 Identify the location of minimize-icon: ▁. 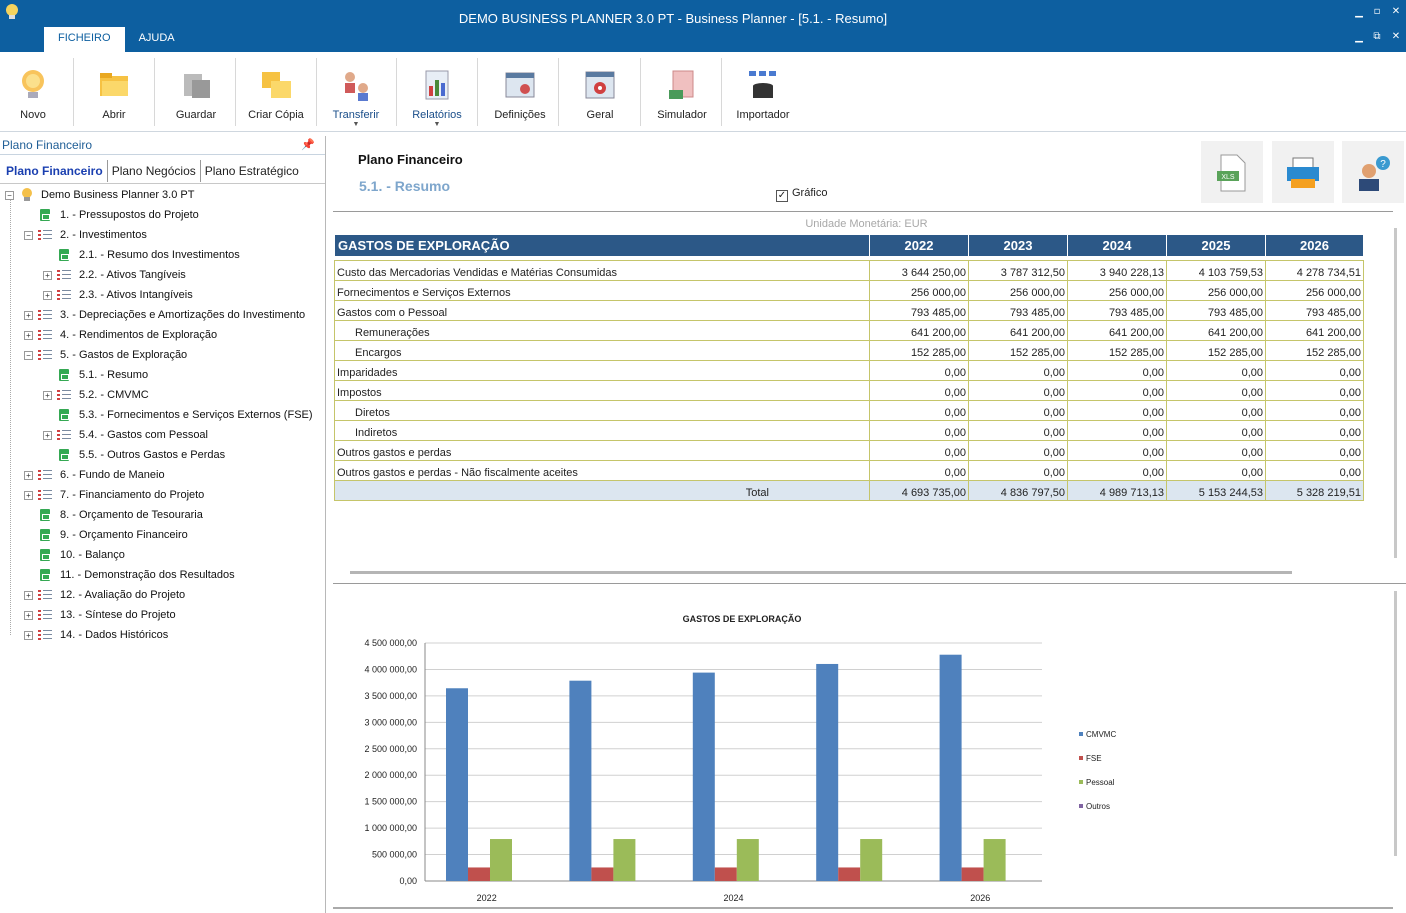
(1359, 12).